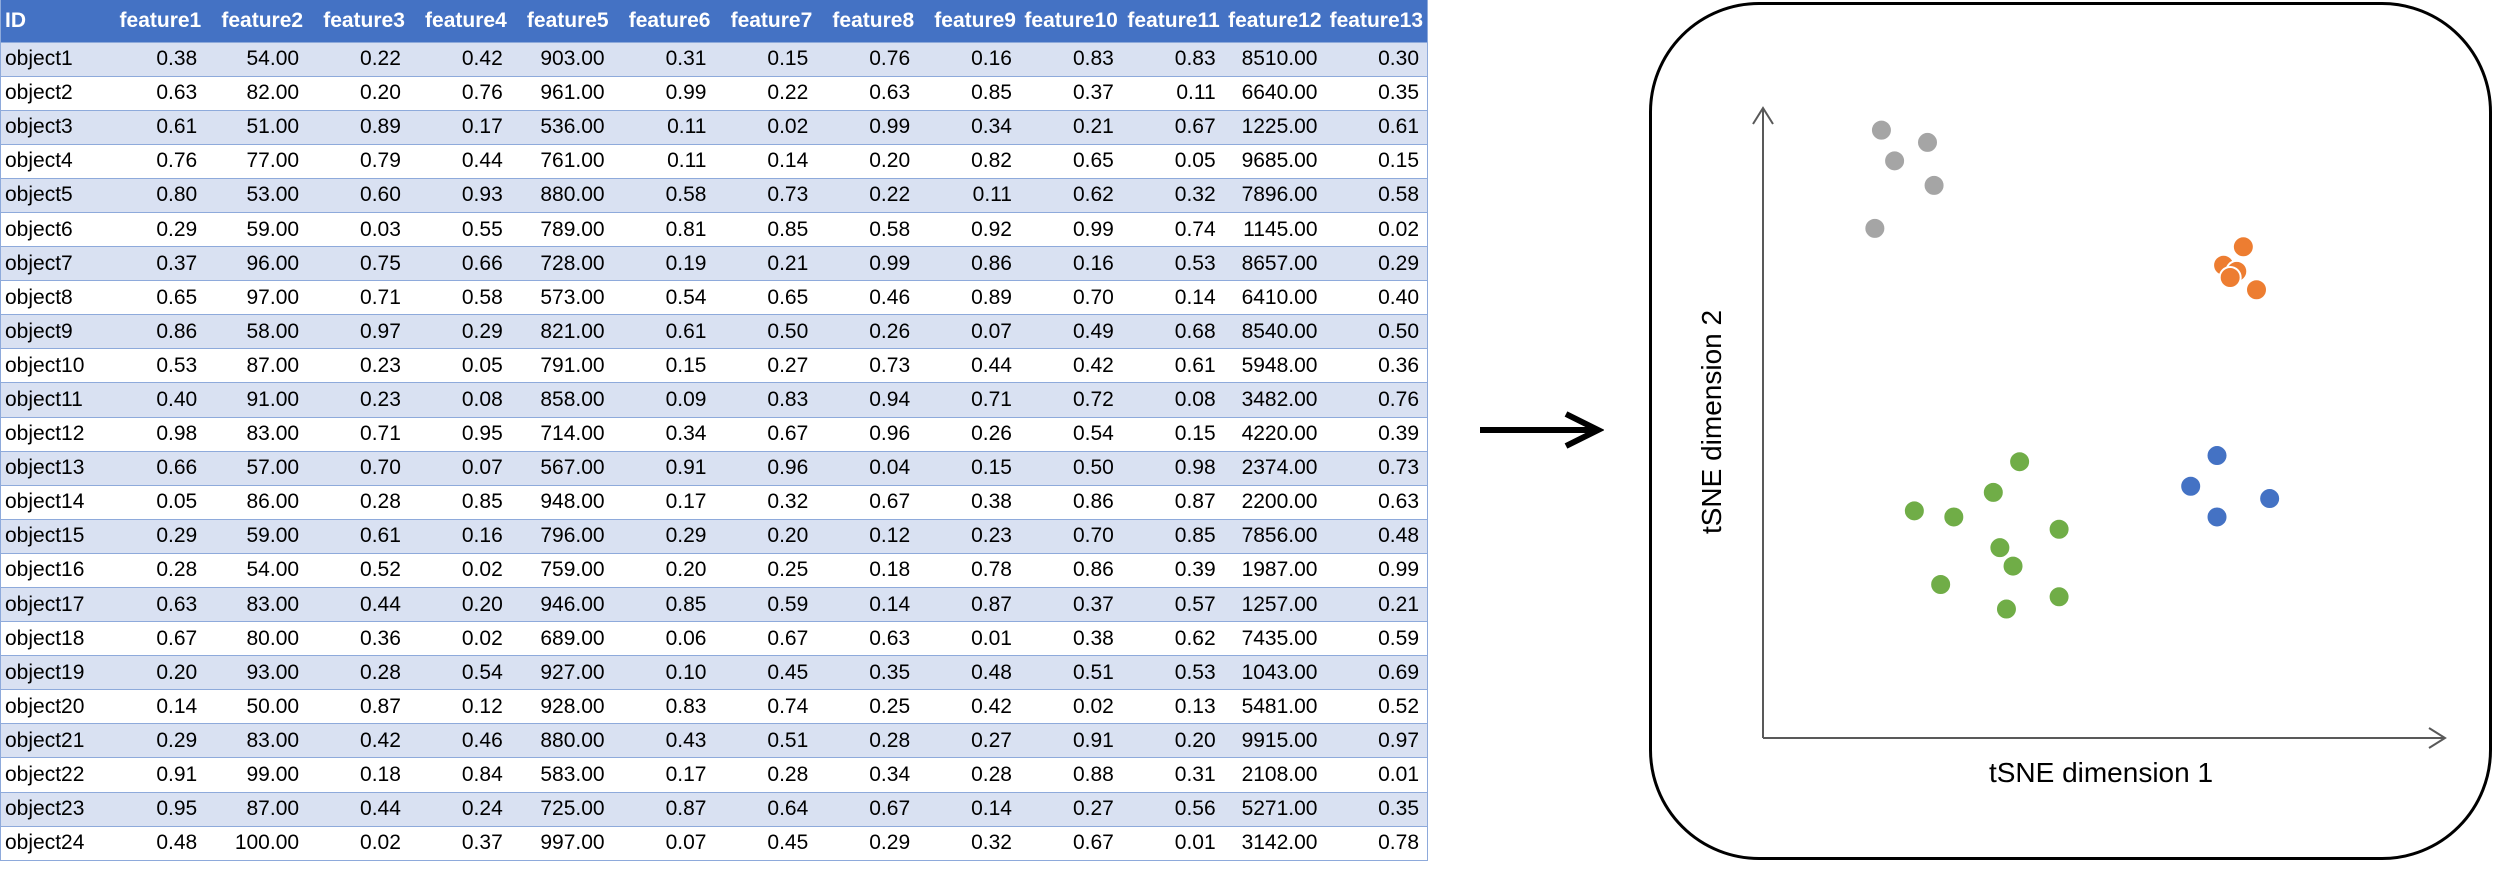  I want to click on table-cell: 80.00, so click(256, 639).